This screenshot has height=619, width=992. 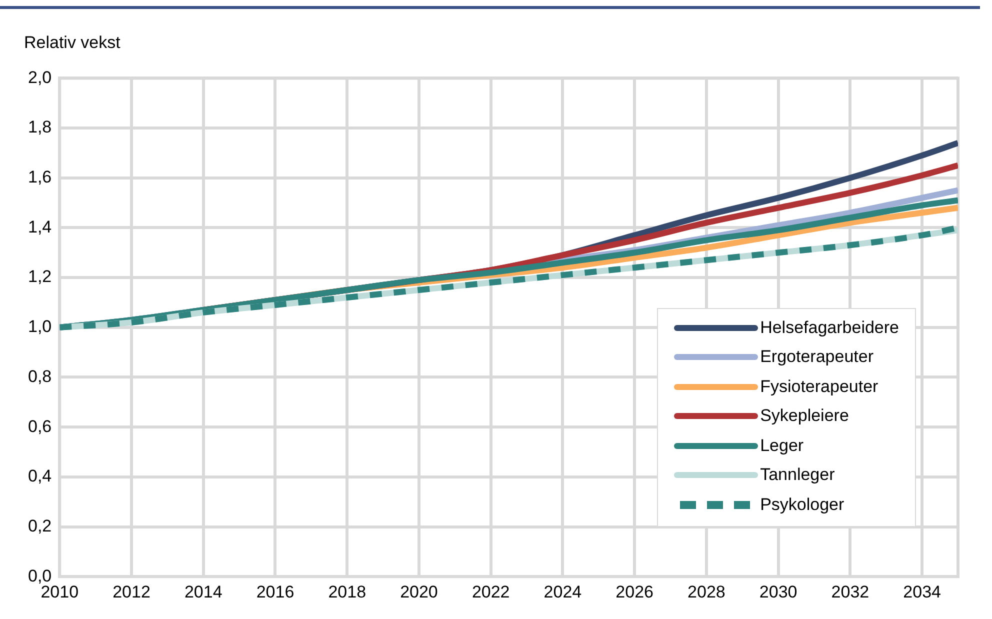 What do you see at coordinates (40, 77) in the screenshot?
I see `y-tick-label: 2,0` at bounding box center [40, 77].